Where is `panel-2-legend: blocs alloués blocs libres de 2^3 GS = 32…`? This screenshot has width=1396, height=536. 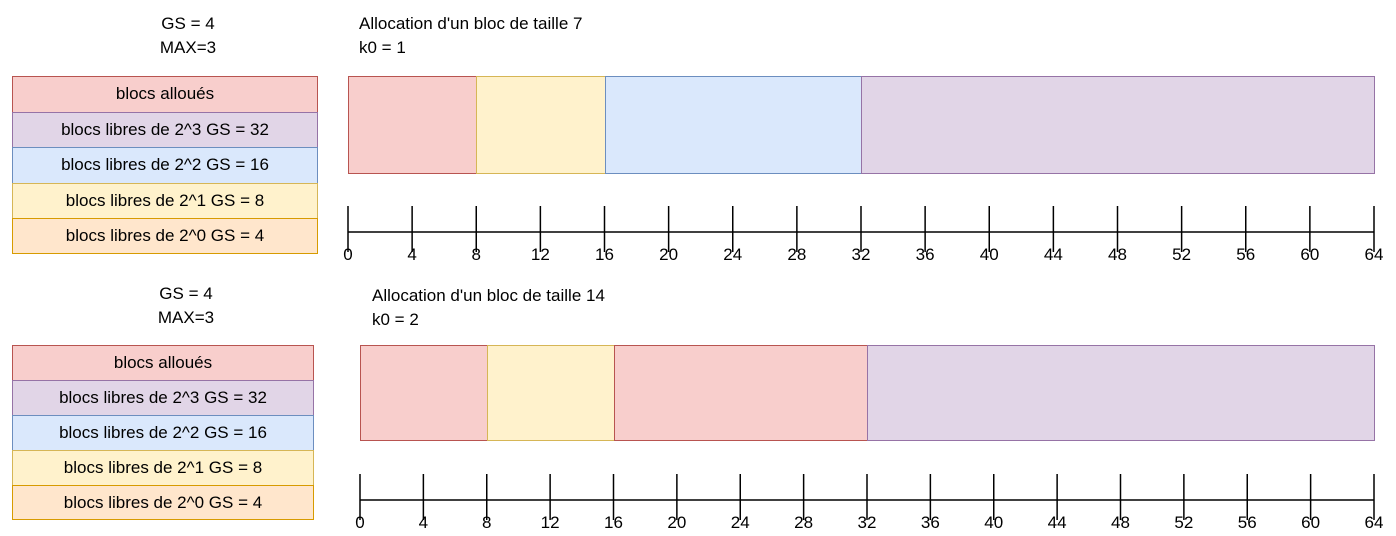 panel-2-legend: blocs alloués blocs libres de 2^3 GS = 32… is located at coordinates (163, 432).